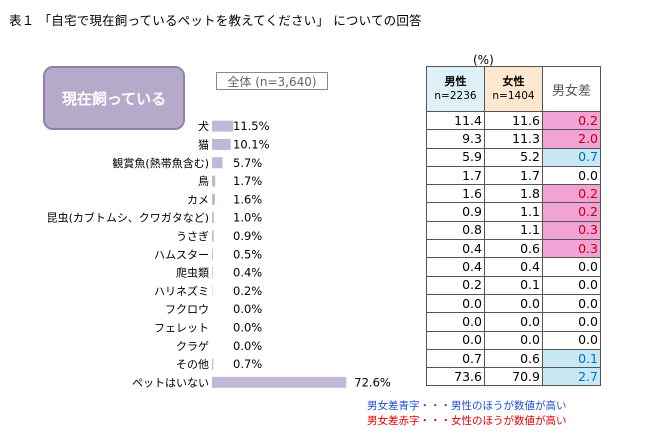  Describe the element at coordinates (455, 139) in the screenshot. I see `male-value-cell: 9.3` at that location.